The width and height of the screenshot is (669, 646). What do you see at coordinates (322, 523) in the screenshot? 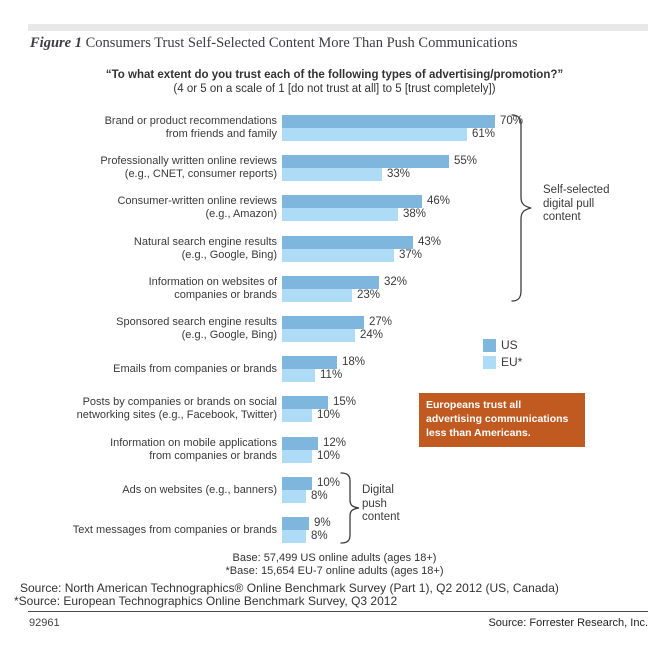
I see `value-us: 9%` at bounding box center [322, 523].